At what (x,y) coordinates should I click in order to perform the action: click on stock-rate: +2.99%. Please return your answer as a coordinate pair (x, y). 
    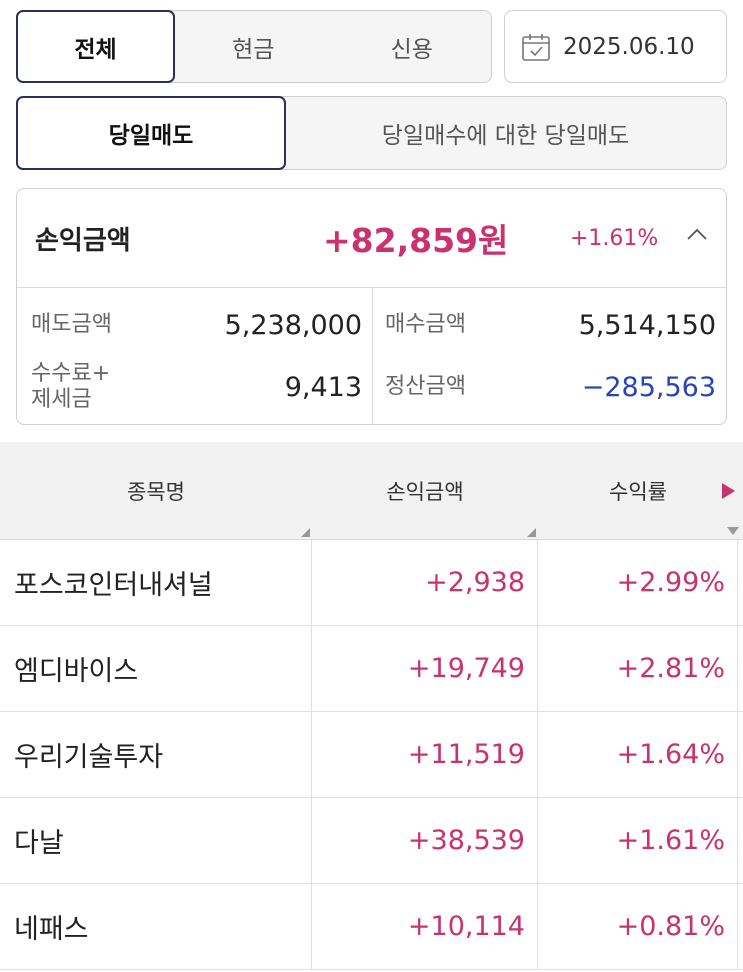
    Looking at the image, I should click on (638, 582).